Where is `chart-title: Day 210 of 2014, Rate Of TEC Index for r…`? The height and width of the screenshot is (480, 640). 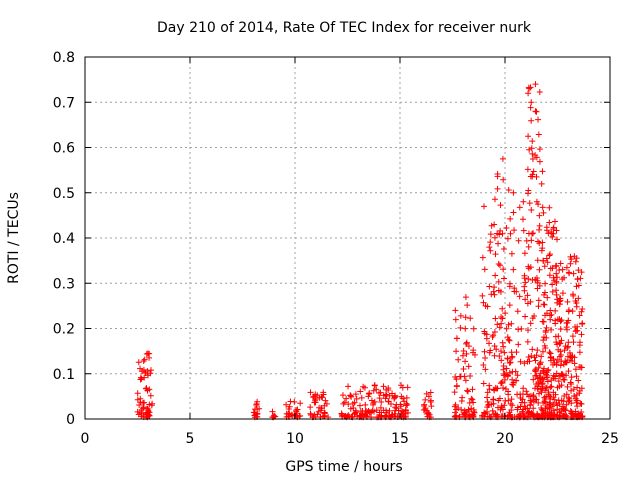 chart-title: Day 210 of 2014, Rate Of TEC Index for r… is located at coordinates (344, 28).